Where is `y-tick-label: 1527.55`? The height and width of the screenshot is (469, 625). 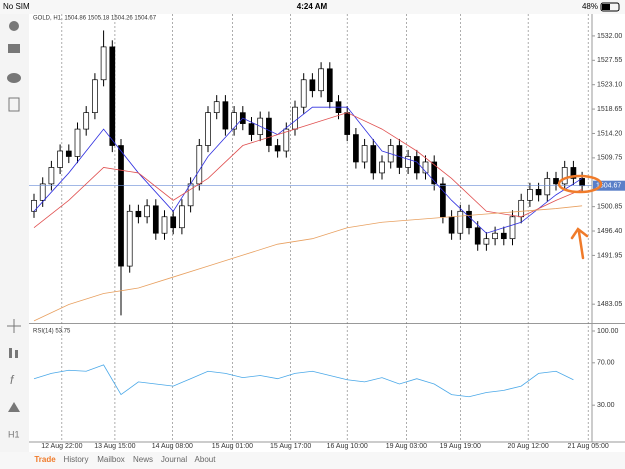
y-tick-label: 1527.55 is located at coordinates (609, 60).